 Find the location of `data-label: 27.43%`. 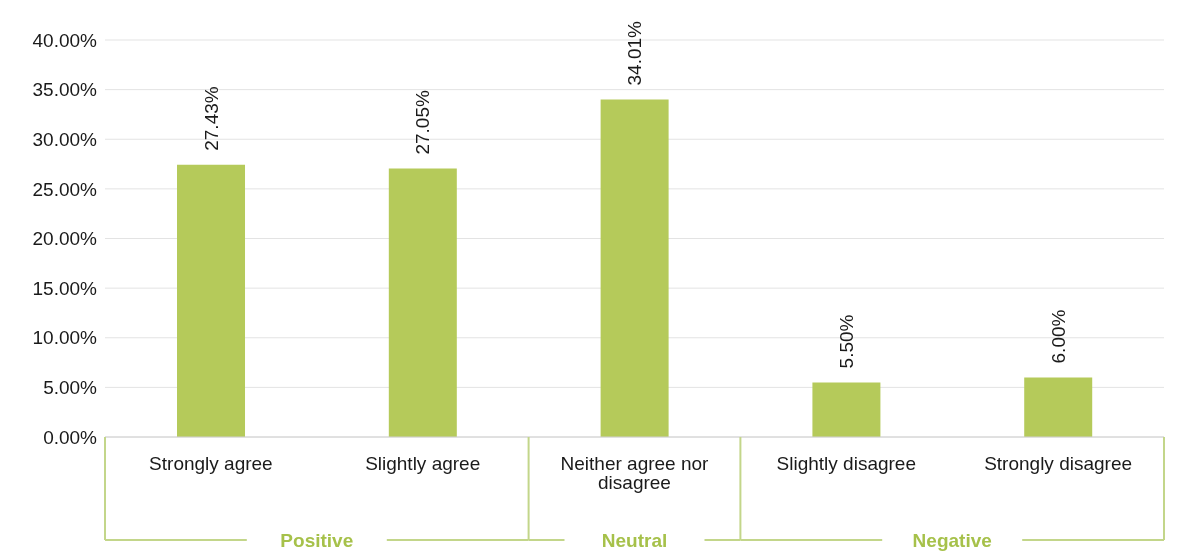

data-label: 27.43% is located at coordinates (211, 118).